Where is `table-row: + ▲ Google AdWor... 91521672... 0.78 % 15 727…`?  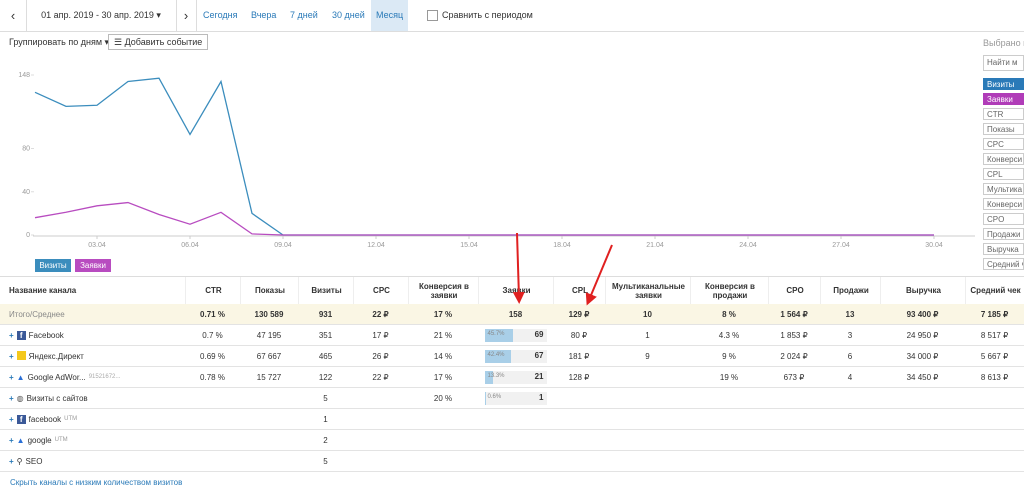 table-row: + ▲ Google AdWor... 91521672... 0.78 % 15 727… is located at coordinates (512, 377).